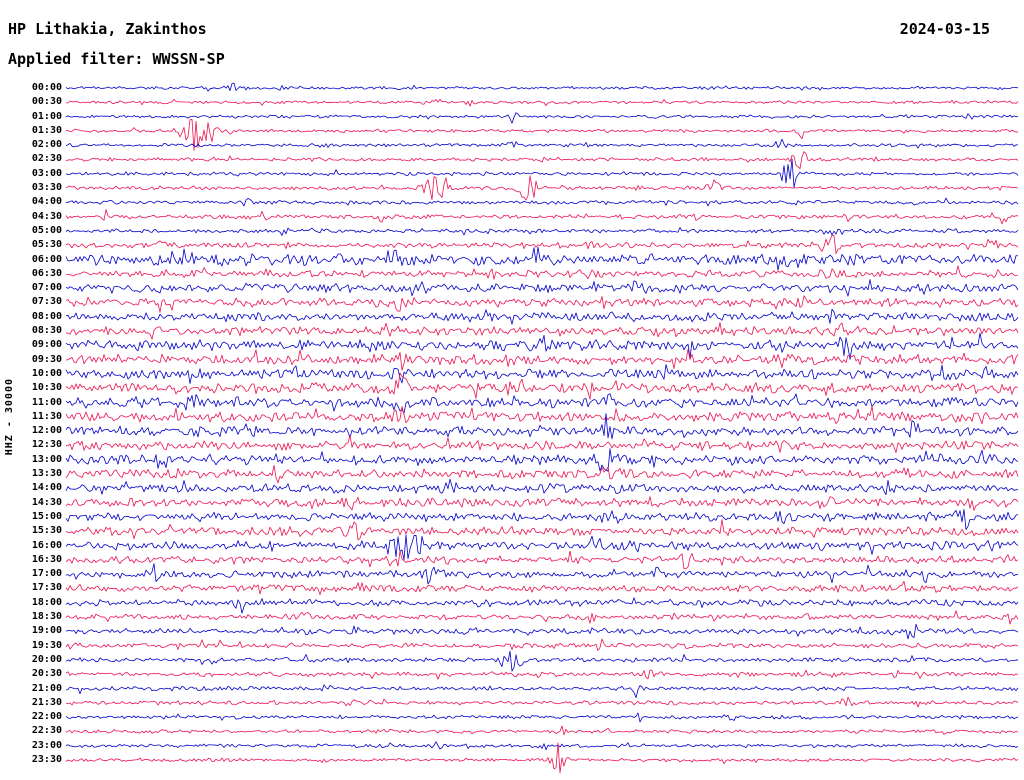  Describe the element at coordinates (46, 273) in the screenshot. I see `trace-time-label: 06:30` at that location.